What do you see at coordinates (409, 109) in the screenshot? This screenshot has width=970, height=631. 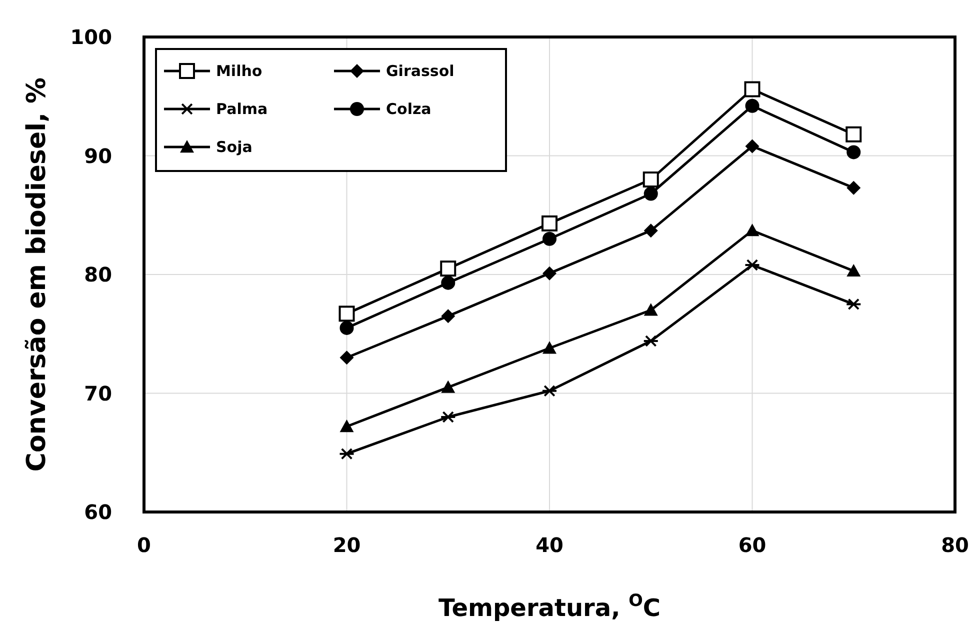 I see `legend-label: Colza` at bounding box center [409, 109].